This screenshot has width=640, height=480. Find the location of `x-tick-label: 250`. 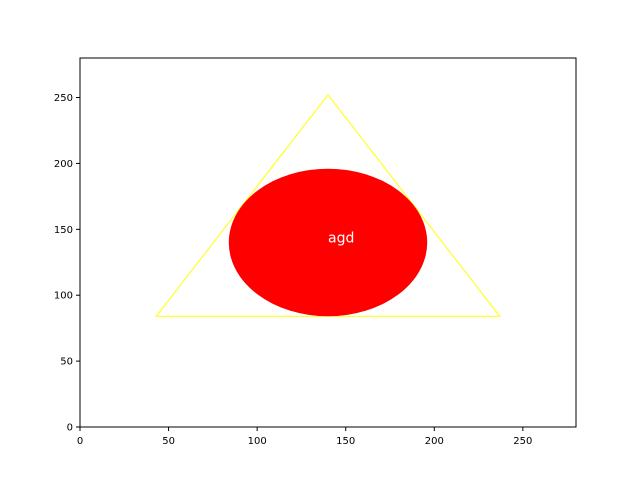

x-tick-label: 250 is located at coordinates (522, 441).